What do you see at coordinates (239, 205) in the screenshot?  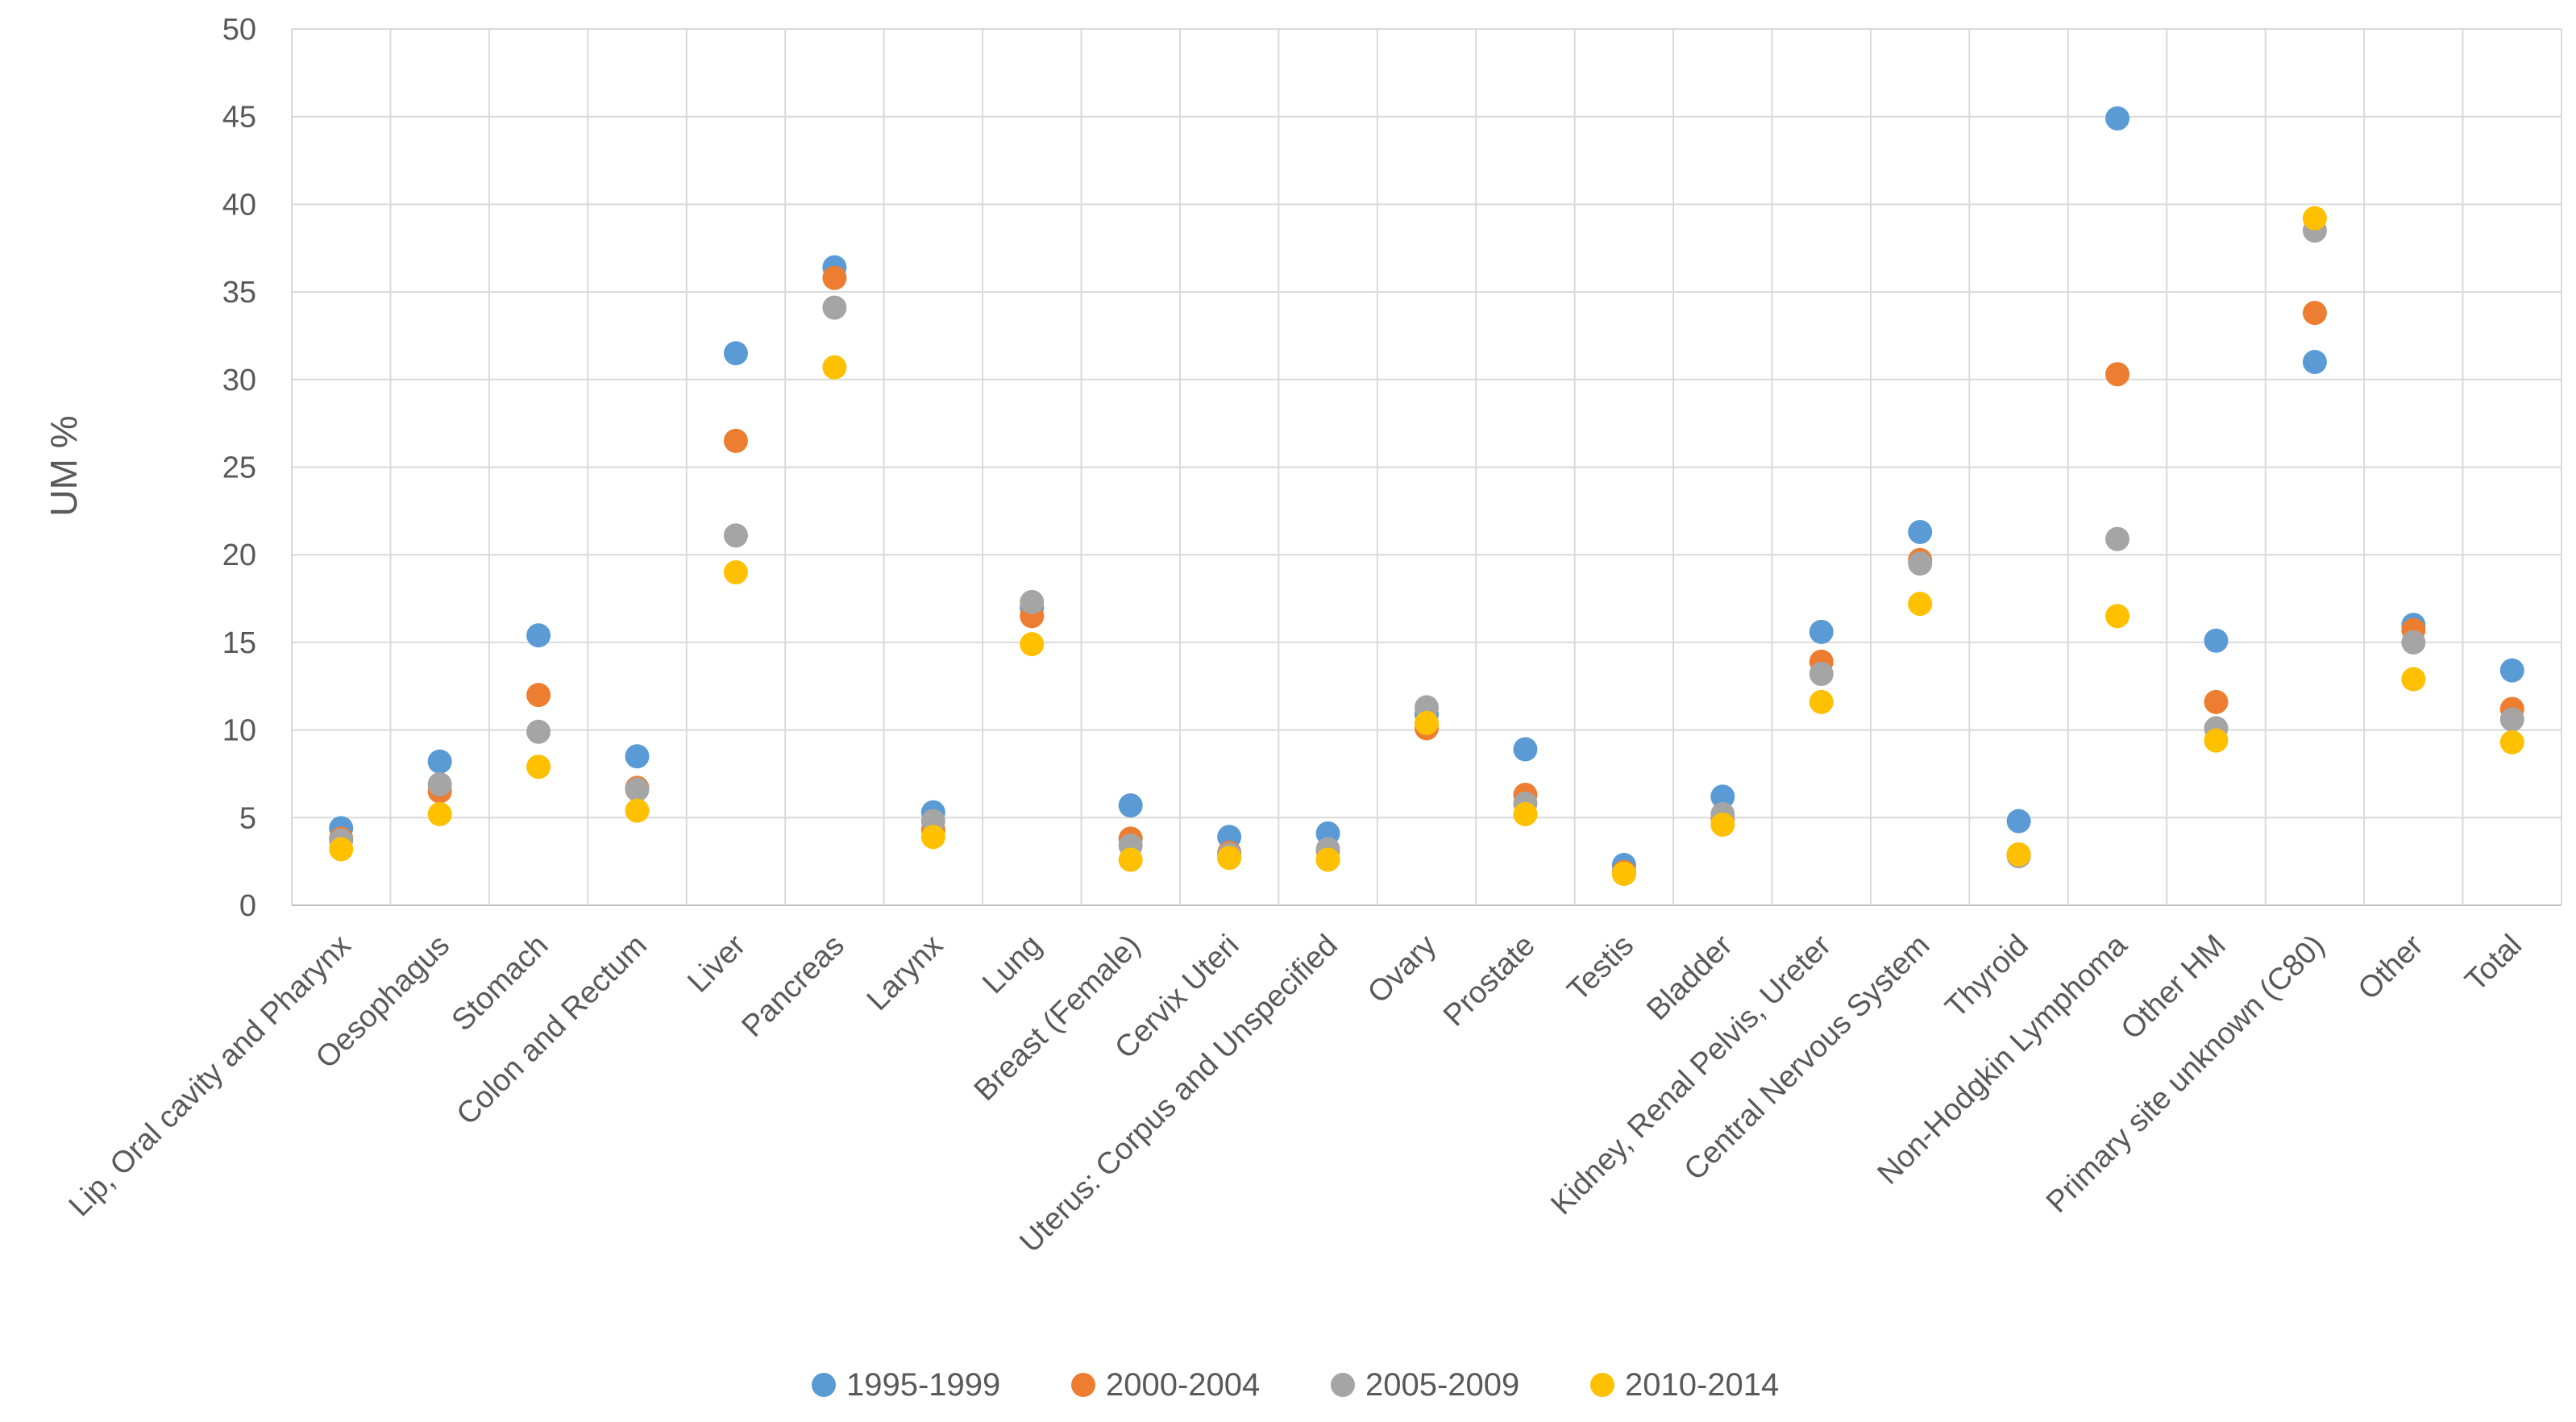 I see `y-tick-label: 40` at bounding box center [239, 205].